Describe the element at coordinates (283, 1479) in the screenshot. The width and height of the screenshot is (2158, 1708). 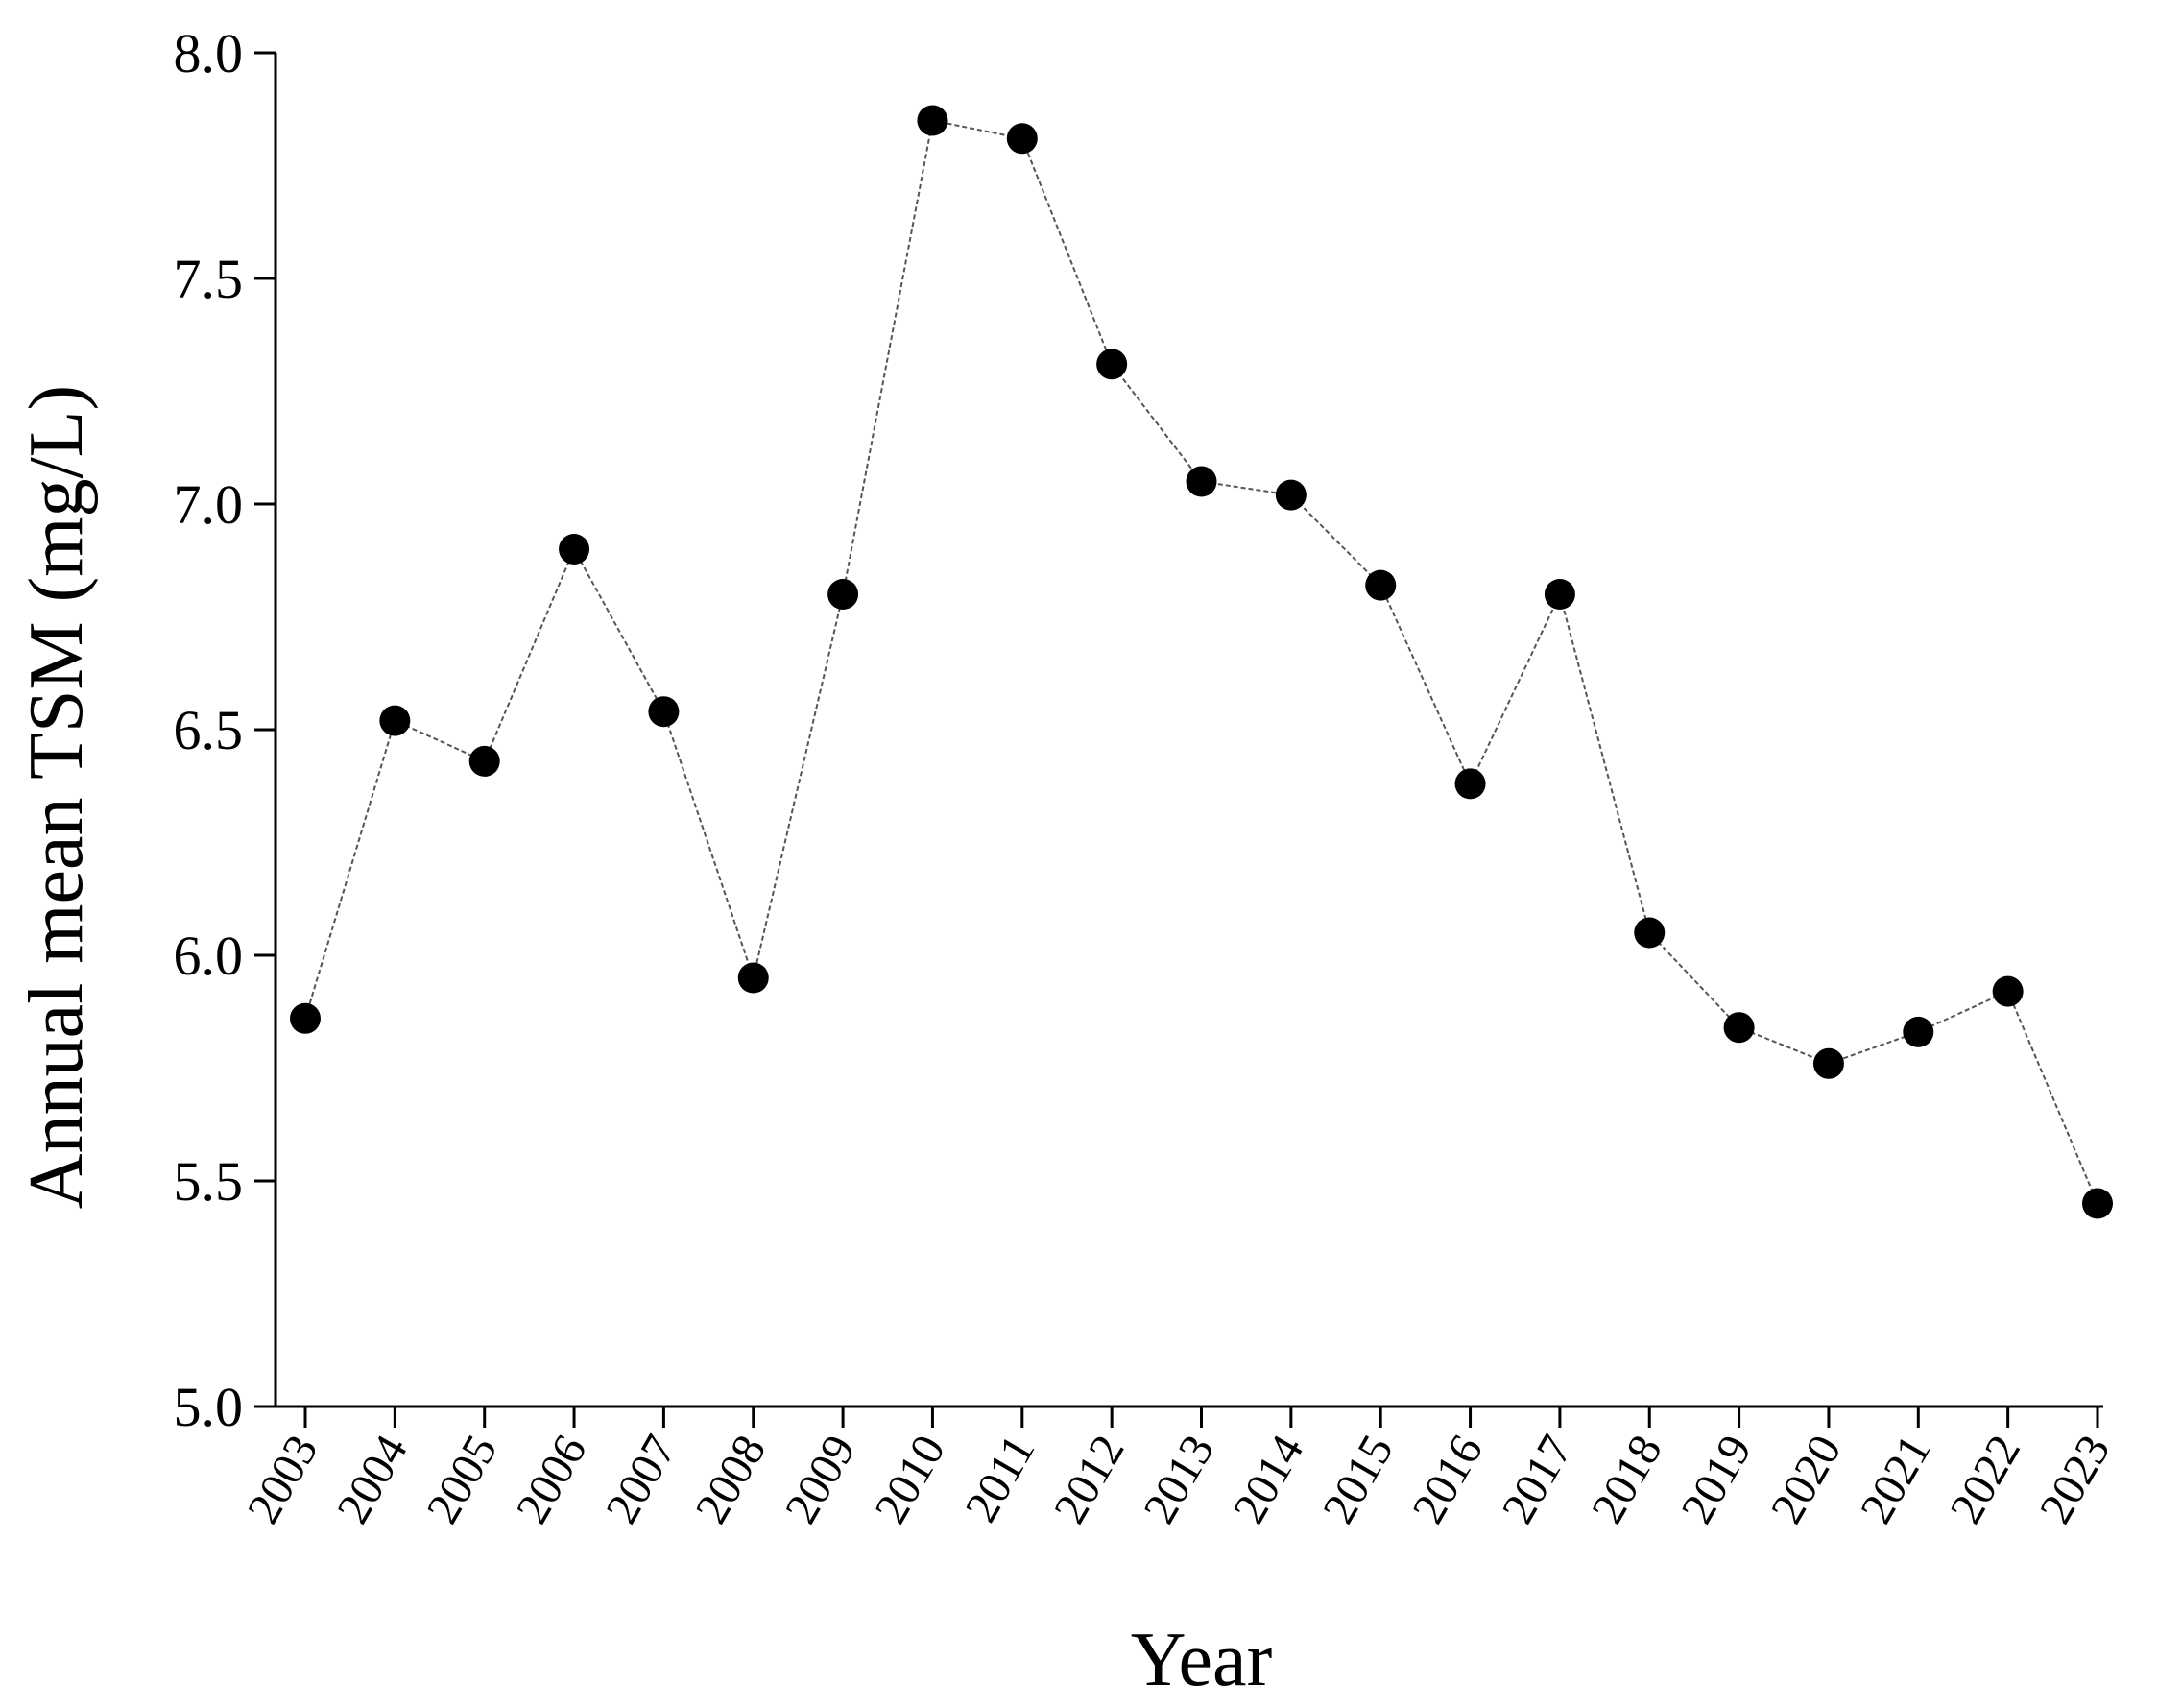
I see `x-tick-label: 2003` at that location.